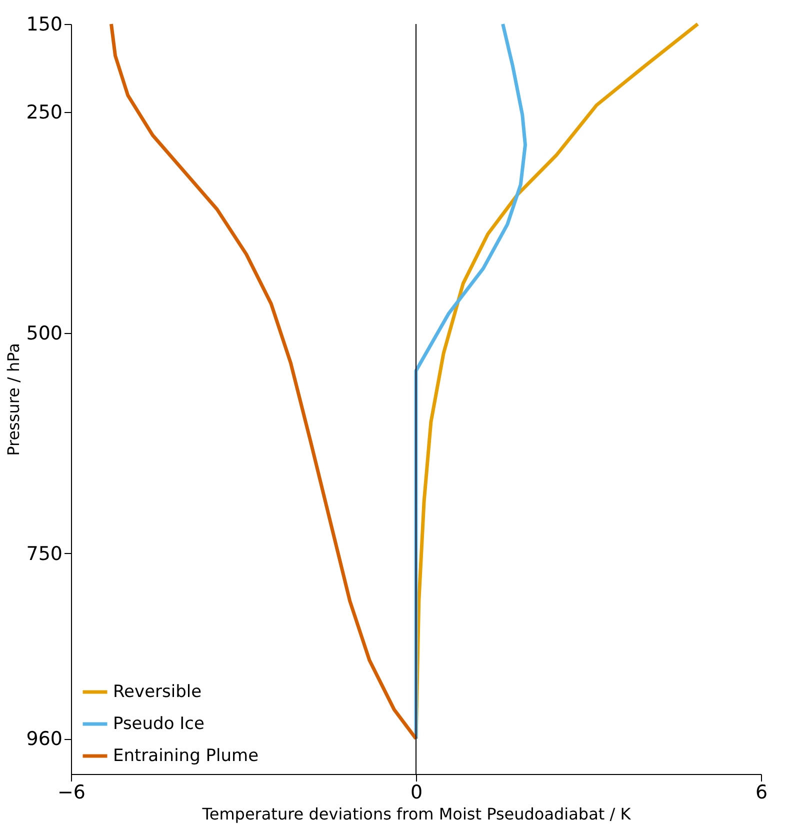 The height and width of the screenshot is (839, 805). I want to click on y-tick-label: 500, so click(44, 333).